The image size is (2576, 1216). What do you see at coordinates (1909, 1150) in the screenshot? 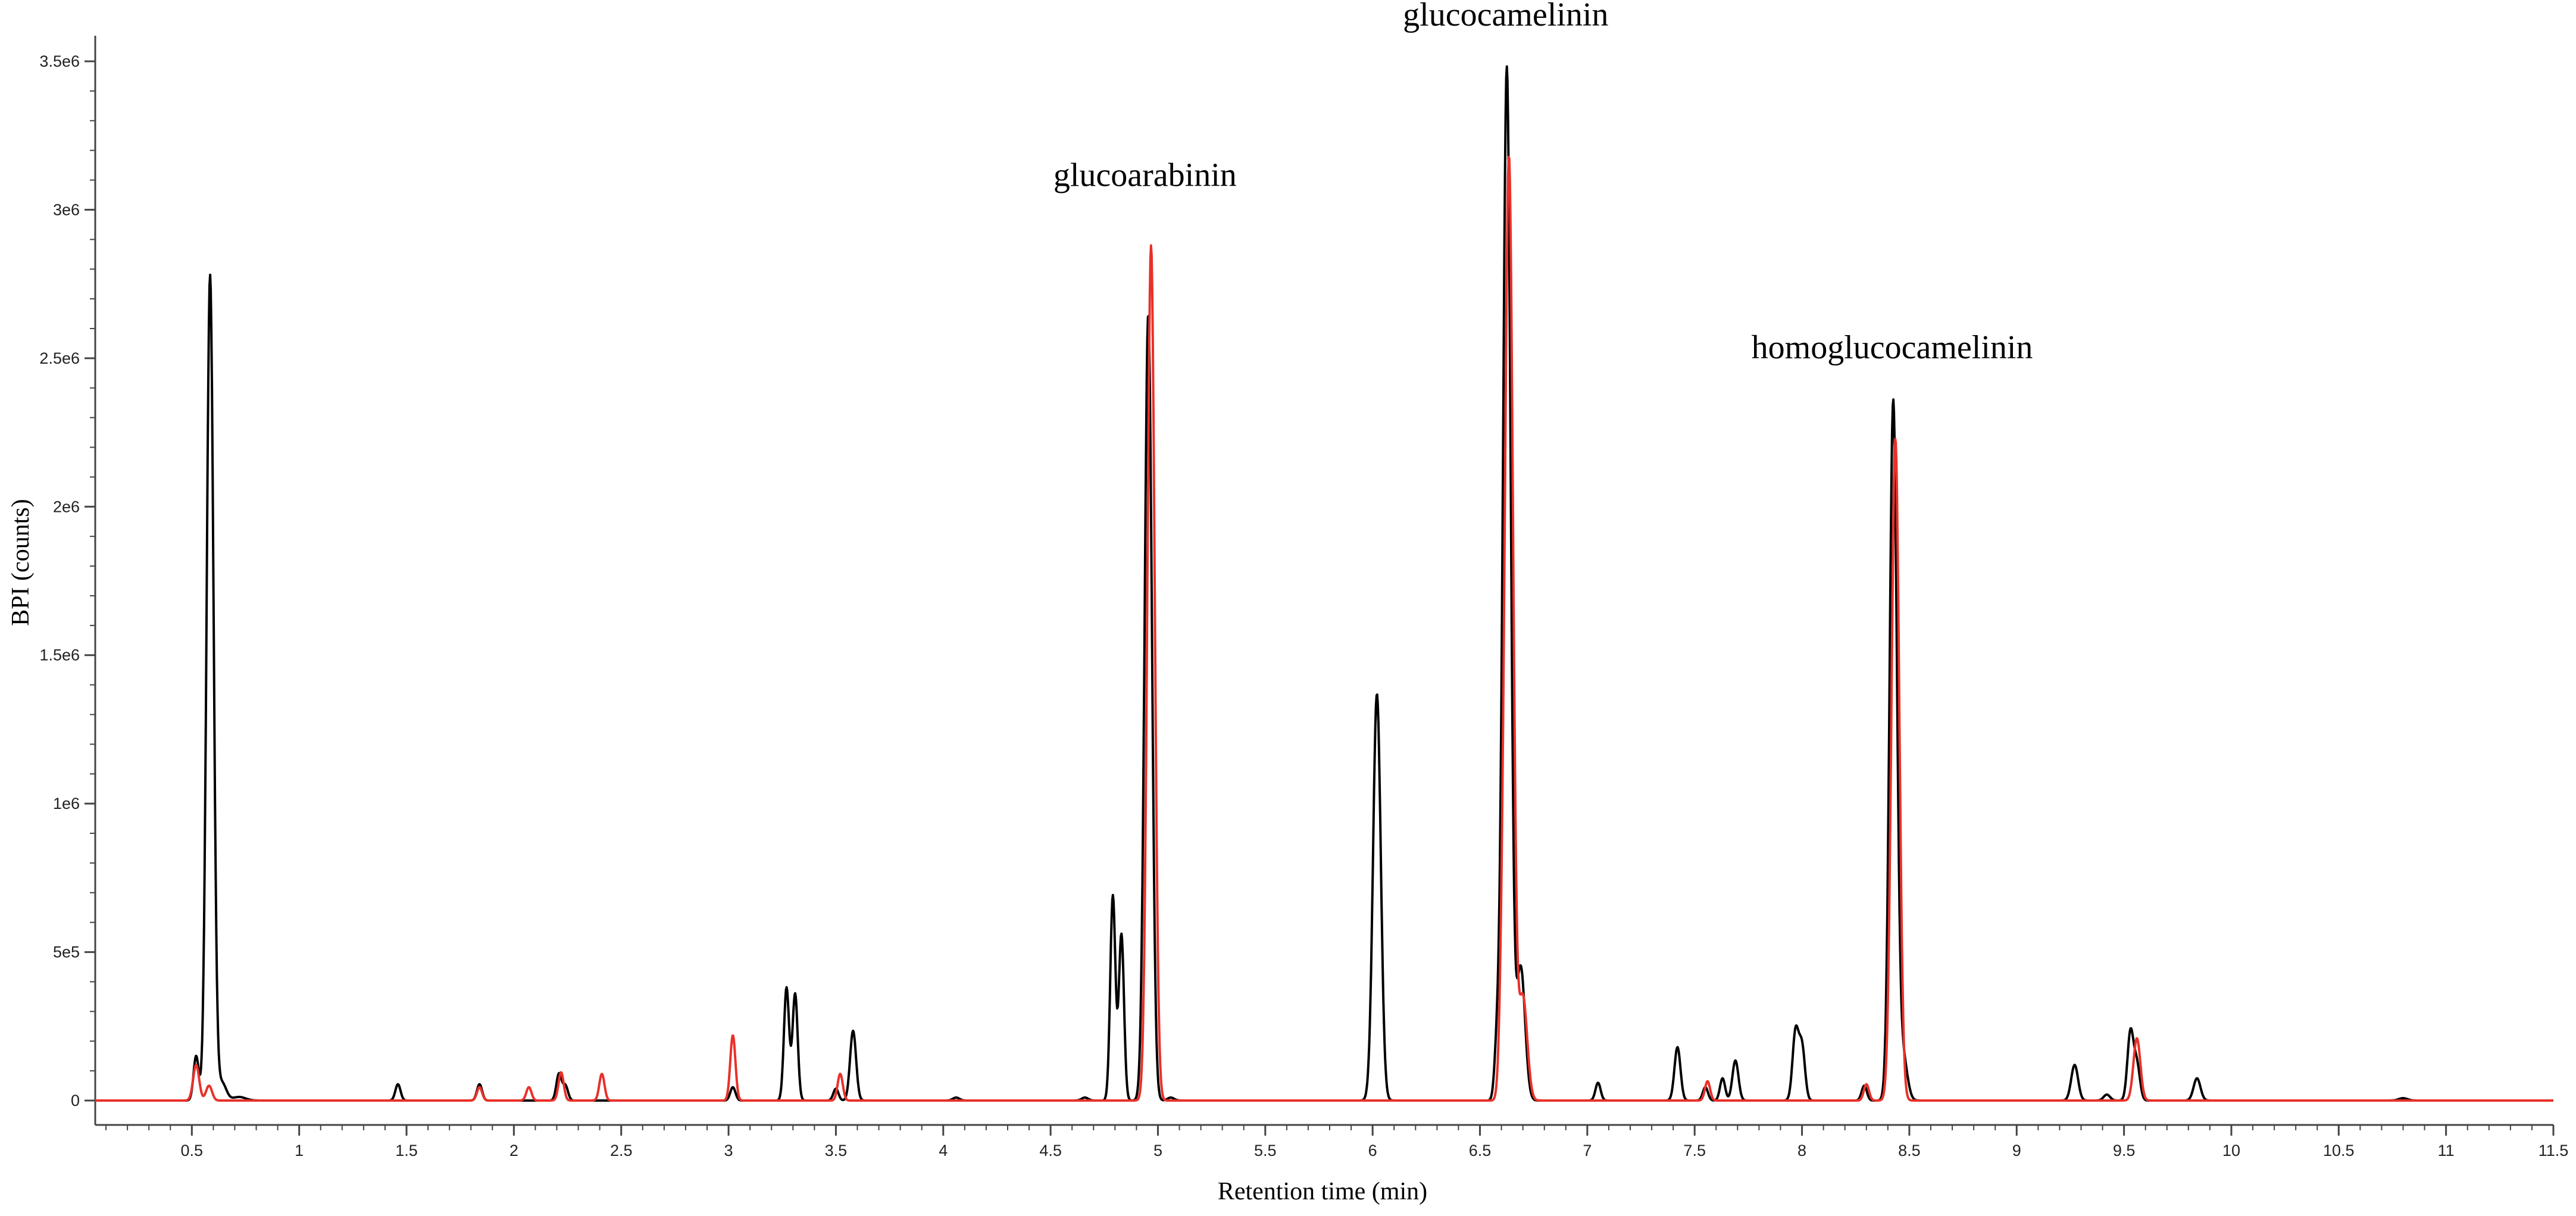
I see `x-tick-label: 8.5` at bounding box center [1909, 1150].